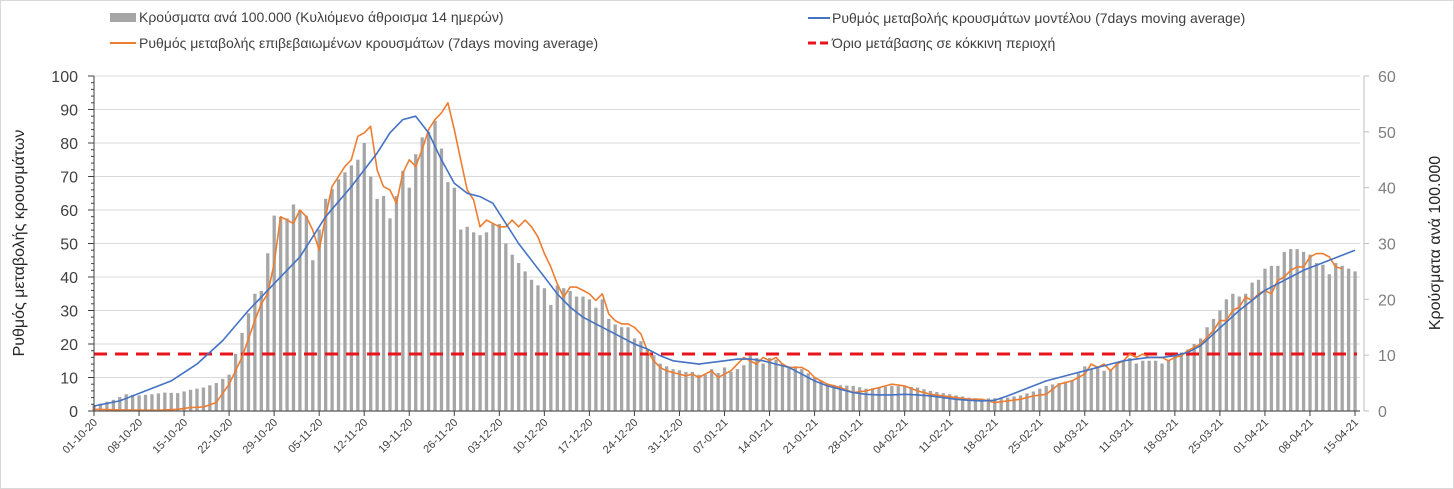 The height and width of the screenshot is (489, 1454). I want to click on x-tick-label: 08-04-21, so click(1296, 437).